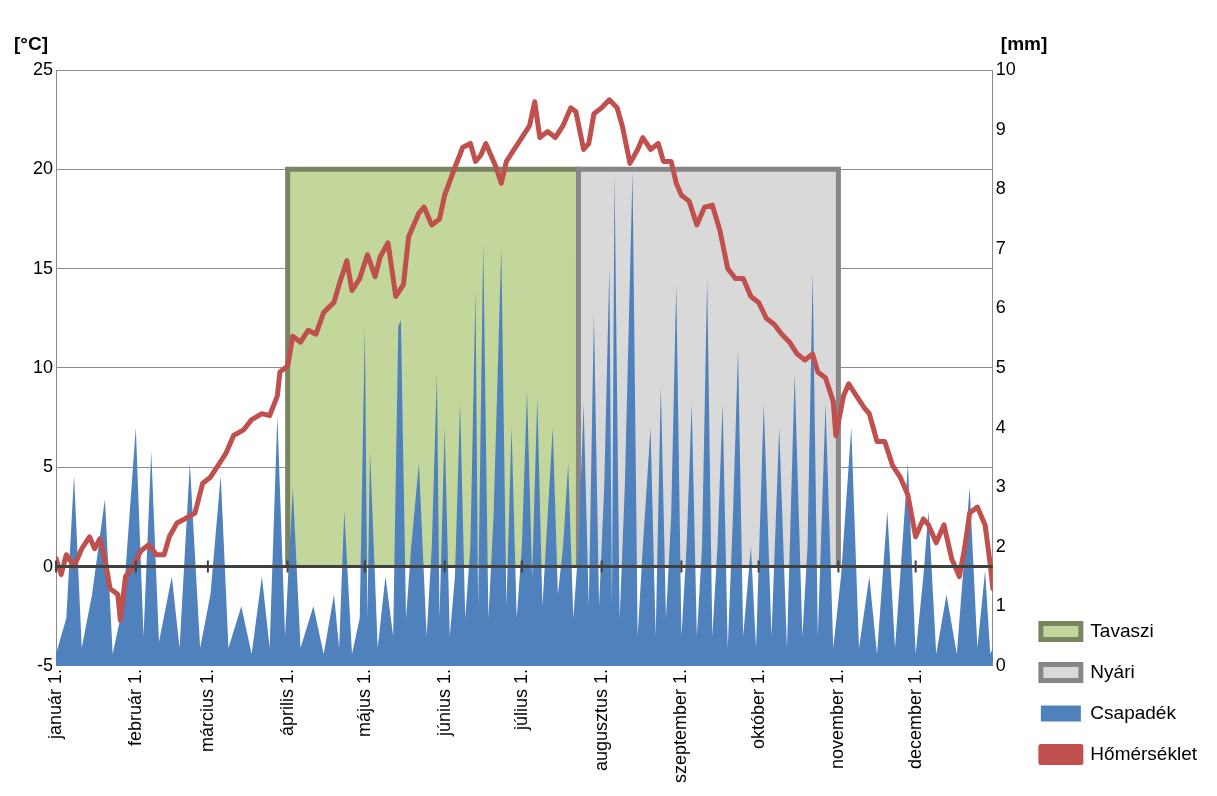 The width and height of the screenshot is (1217, 796). Describe the element at coordinates (286, 702) in the screenshot. I see `x-tick-label: április 1.` at that location.